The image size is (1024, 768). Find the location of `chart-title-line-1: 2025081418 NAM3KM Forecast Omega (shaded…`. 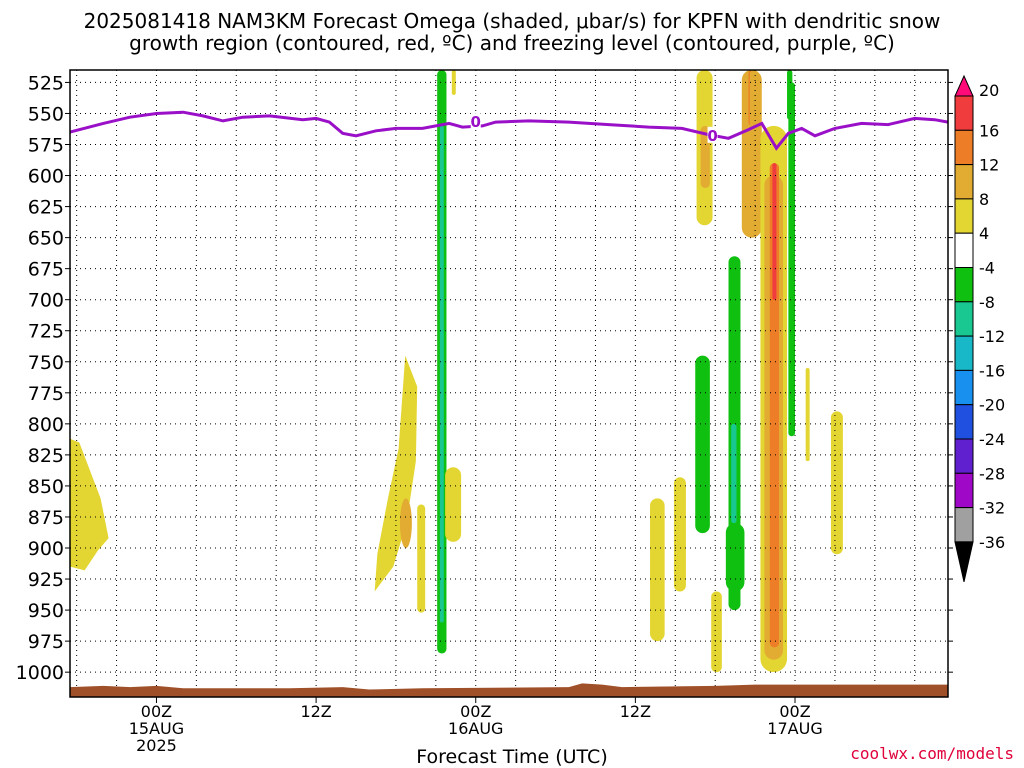

chart-title-line-1: 2025081418 NAM3KM Forecast Omega (shaded… is located at coordinates (512, 21).